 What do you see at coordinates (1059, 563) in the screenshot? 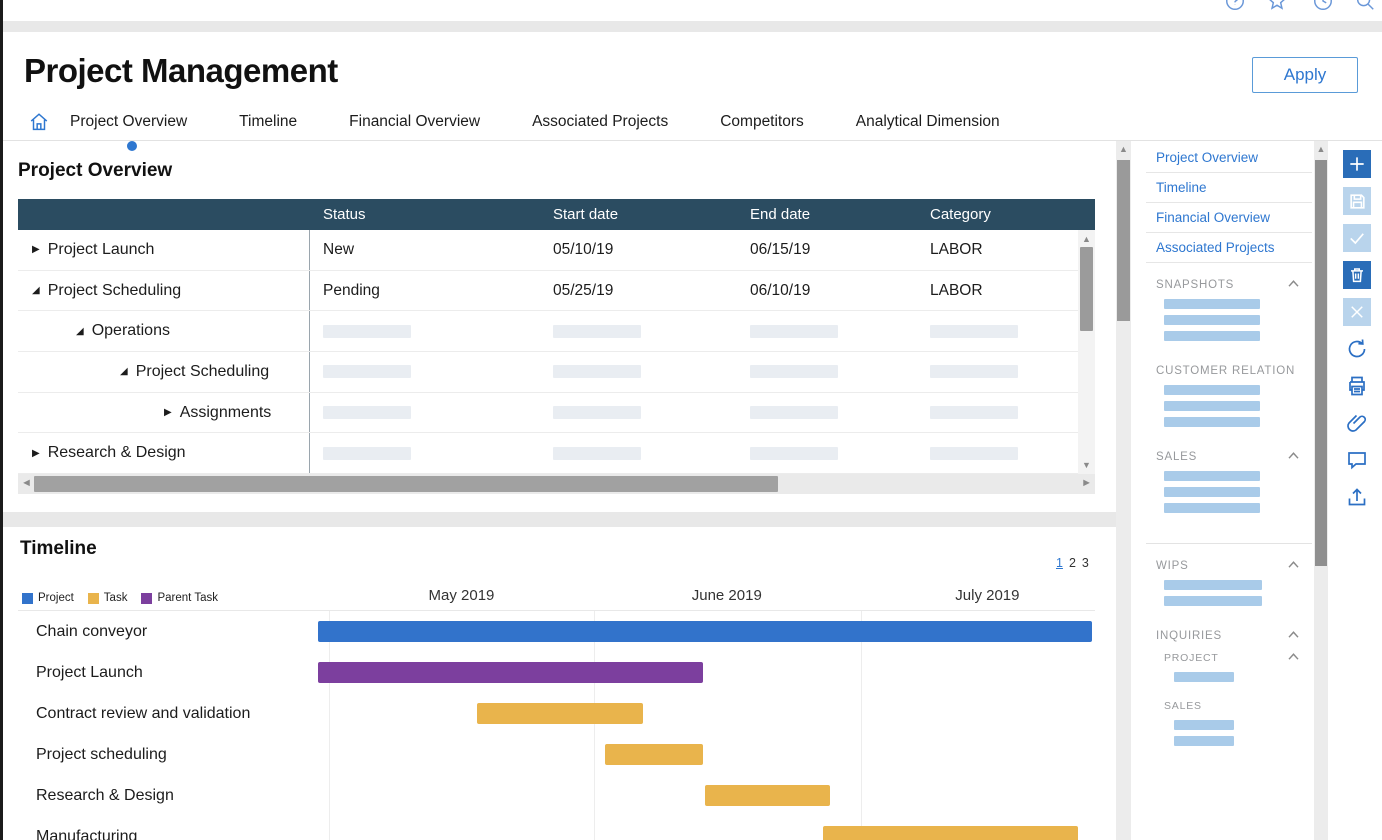
I see `page-1: 1` at bounding box center [1059, 563].